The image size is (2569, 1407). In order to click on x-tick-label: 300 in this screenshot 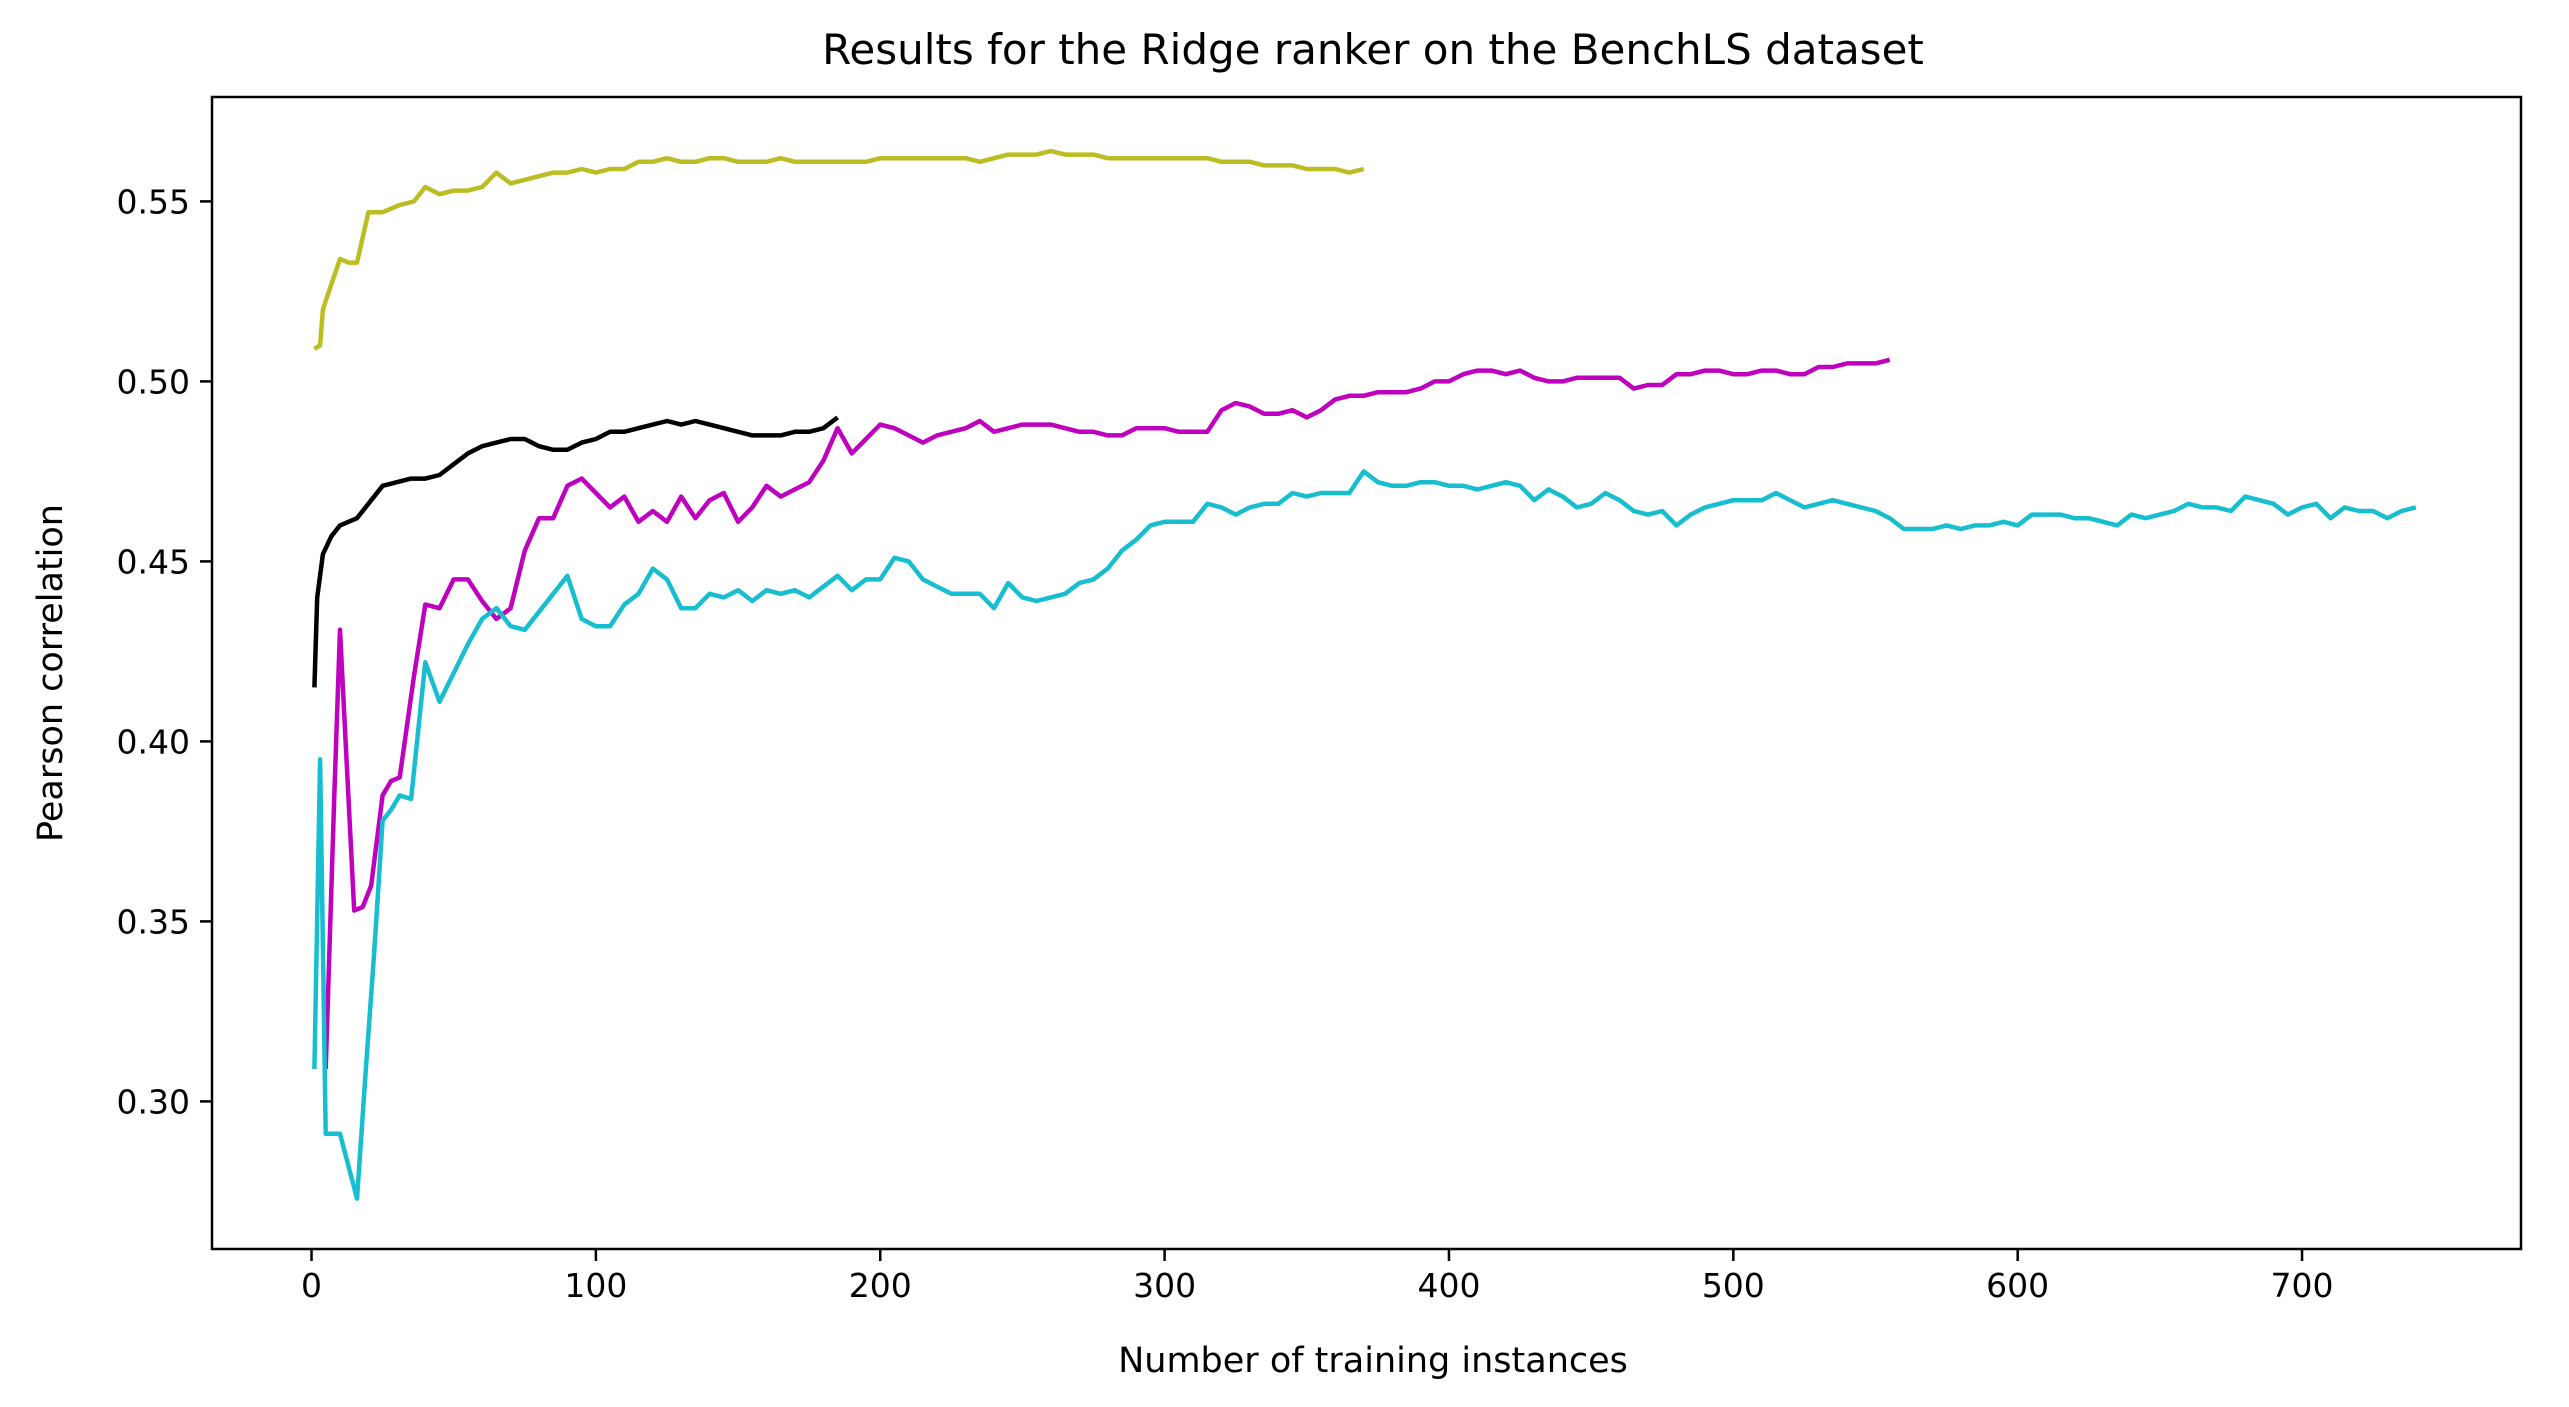, I will do `click(1164, 1285)`.